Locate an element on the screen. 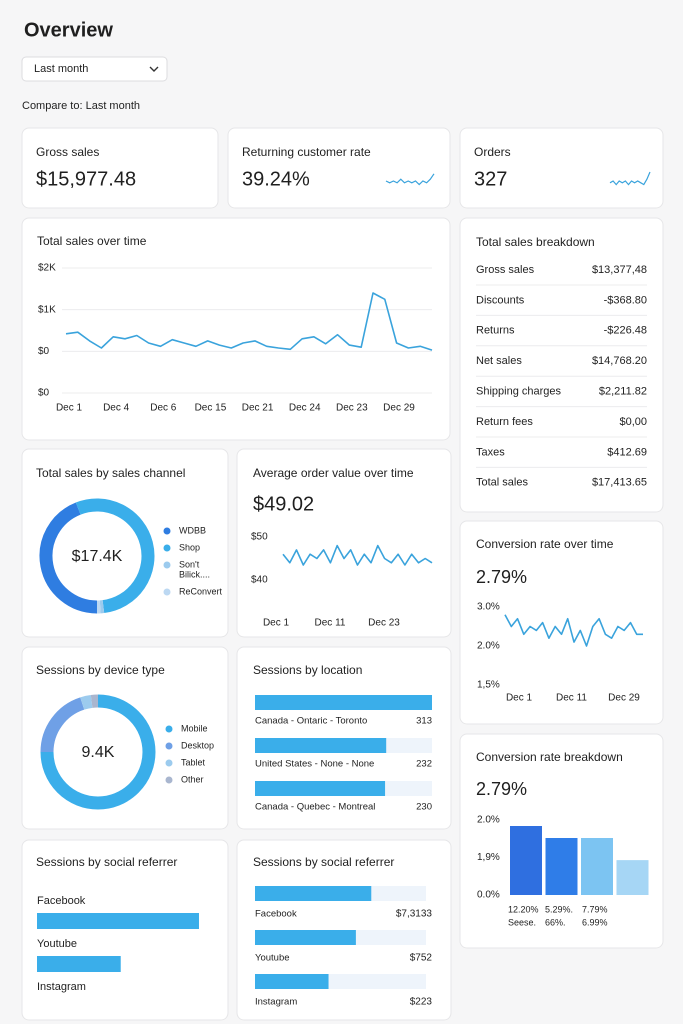  row-label: Returns is located at coordinates (495, 331).